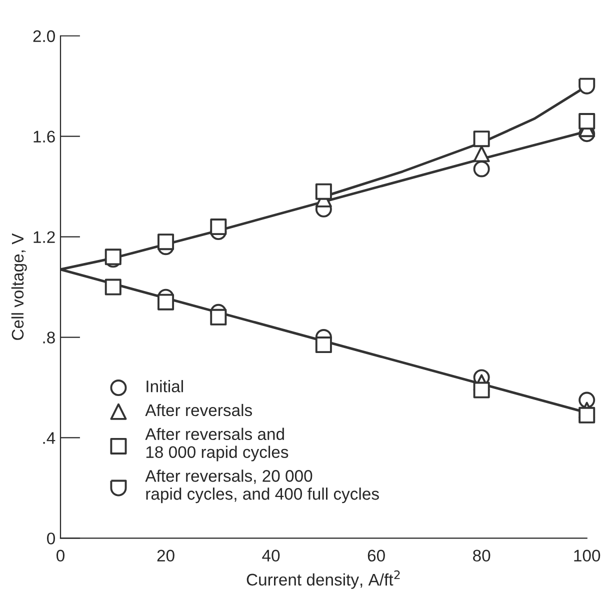 The image size is (605, 598). Describe the element at coordinates (587, 556) in the screenshot. I see `x-tick-label: 100` at that location.